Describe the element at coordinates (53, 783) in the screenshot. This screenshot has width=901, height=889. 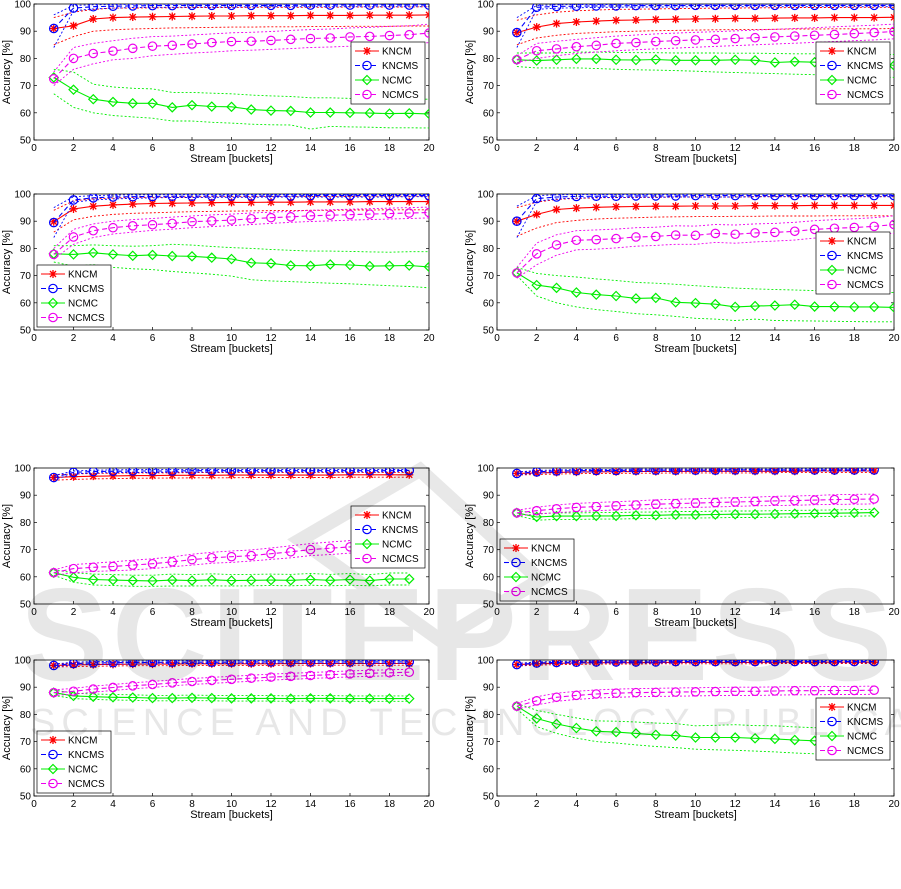
I see `legend-marker-NCMCS` at that location.